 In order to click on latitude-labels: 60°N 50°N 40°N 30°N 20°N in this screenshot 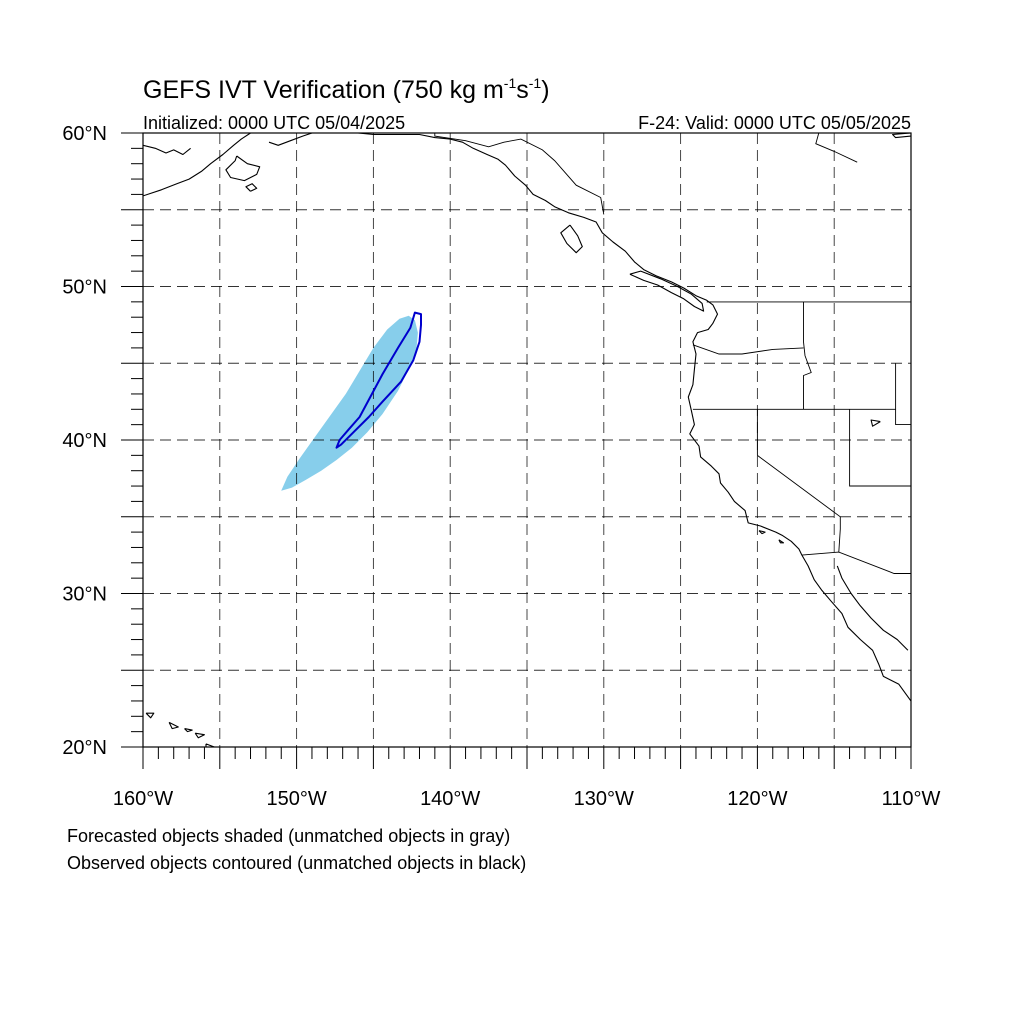, I will do `click(84, 441)`.